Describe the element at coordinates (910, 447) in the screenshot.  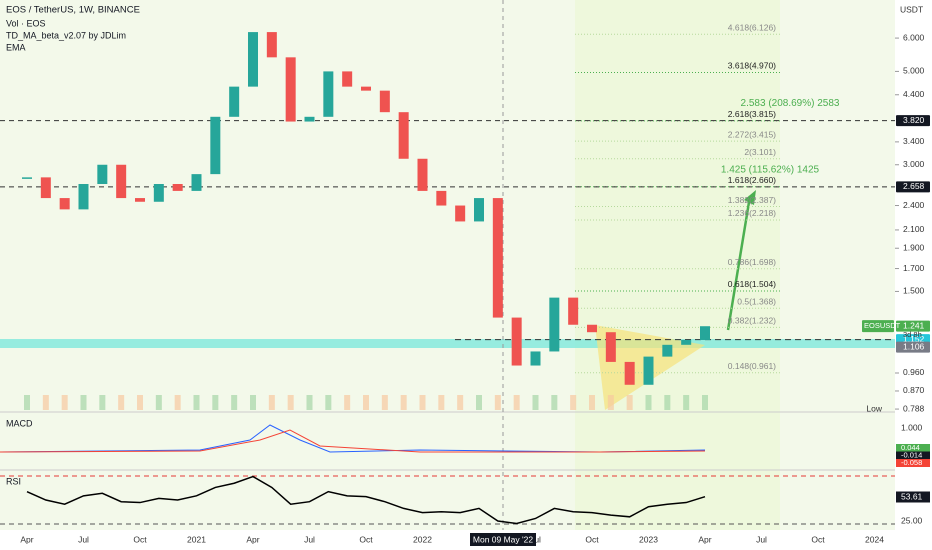
I see `macd-marker-label: 0.044` at that location.